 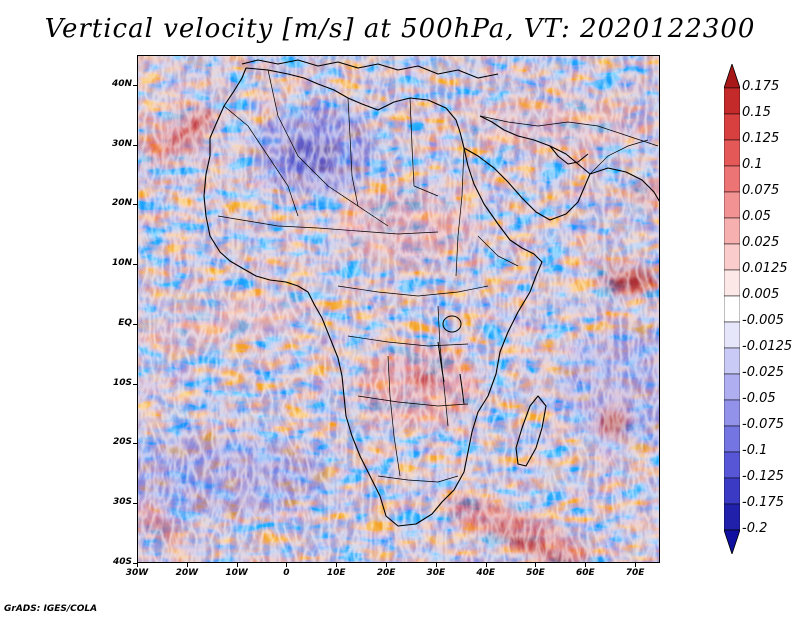 I want to click on border-drc-tanzania, so click(x=443, y=366).